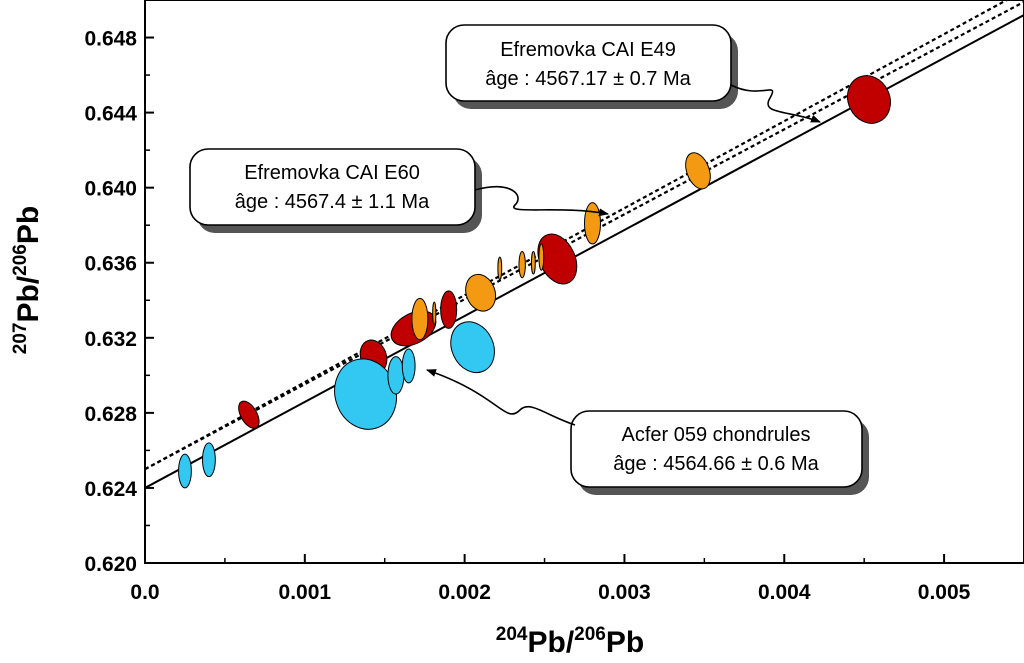 Image resolution: width=1024 pixels, height=663 pixels. What do you see at coordinates (501, 397) in the screenshot?
I see `callout-acfer-arrow` at bounding box center [501, 397].